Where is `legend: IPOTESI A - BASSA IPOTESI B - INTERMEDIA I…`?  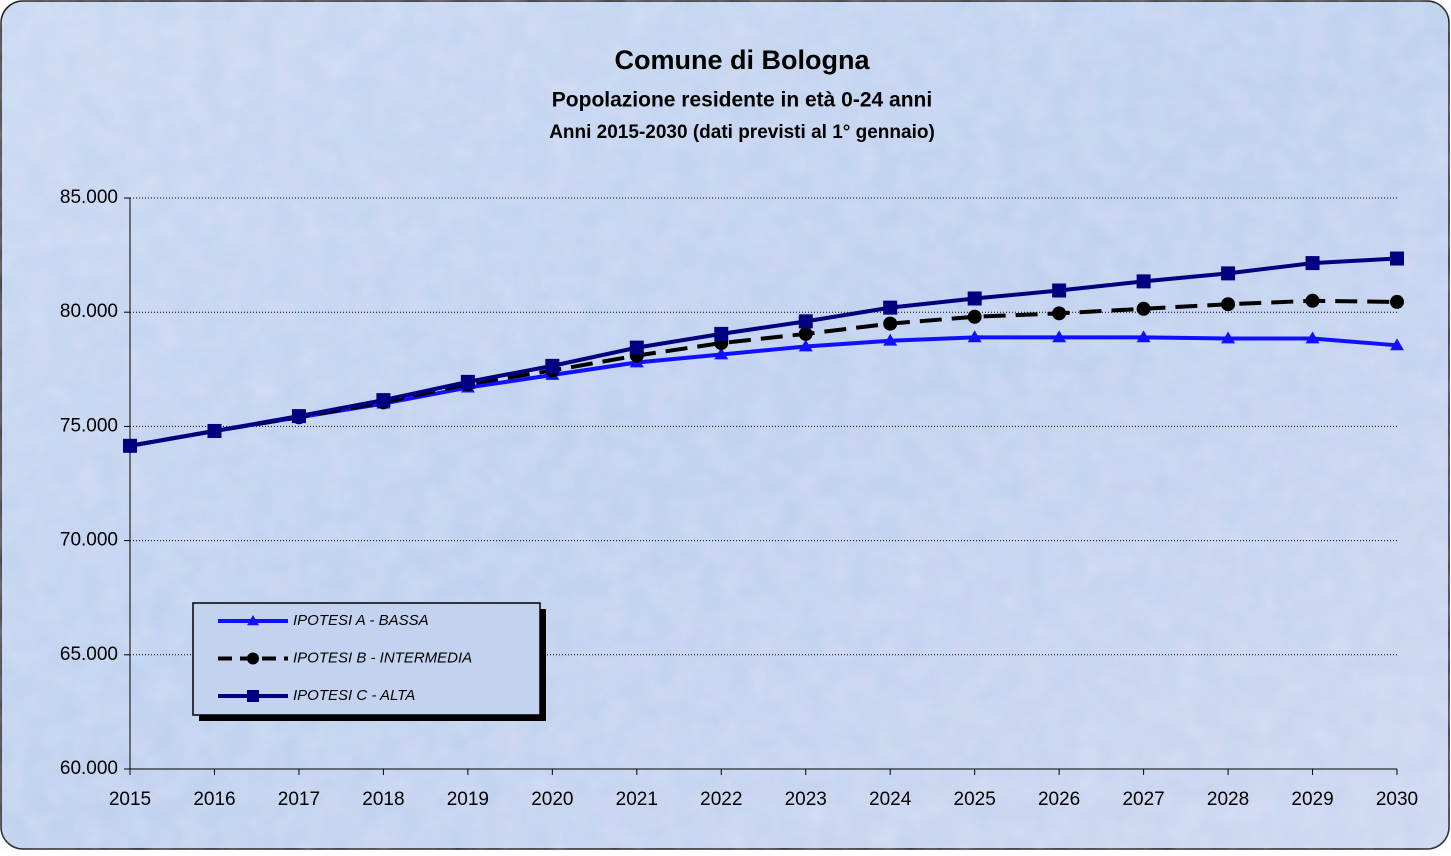
legend: IPOTESI A - BASSA IPOTESI B - INTERMEDIA I… is located at coordinates (369, 661).